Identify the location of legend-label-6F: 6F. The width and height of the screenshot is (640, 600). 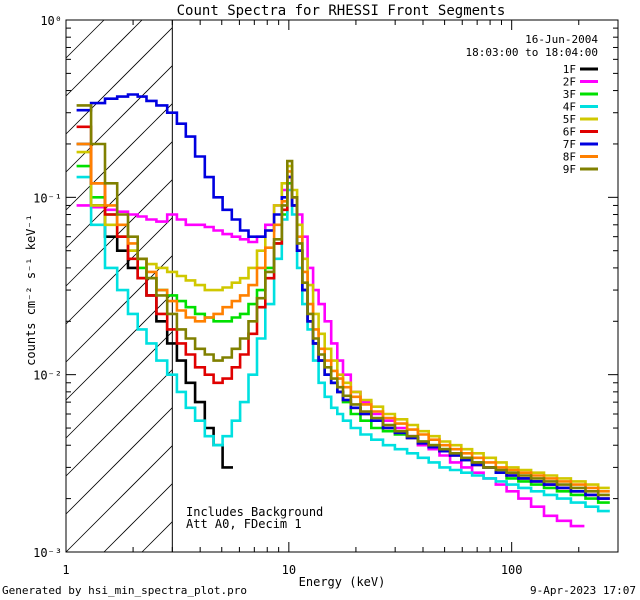
(569, 132).